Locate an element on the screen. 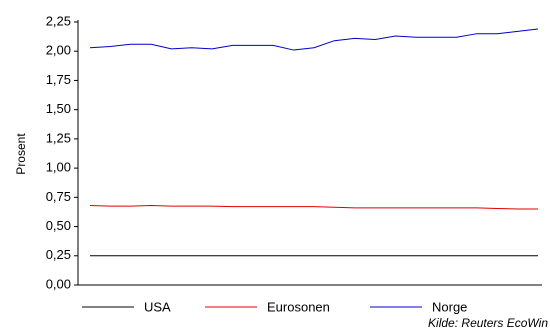  y-tick-label: 1,50 is located at coordinates (58, 108).